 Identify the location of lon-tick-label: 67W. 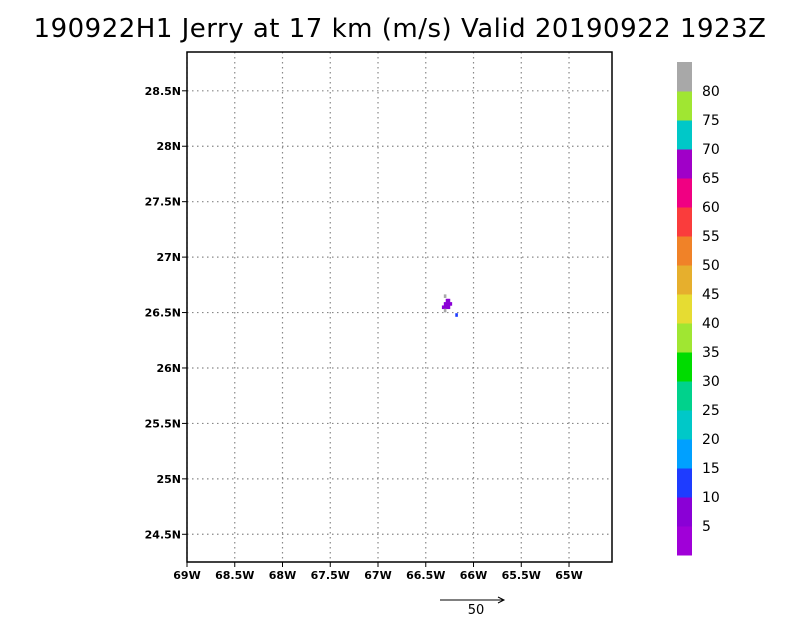
(377, 575).